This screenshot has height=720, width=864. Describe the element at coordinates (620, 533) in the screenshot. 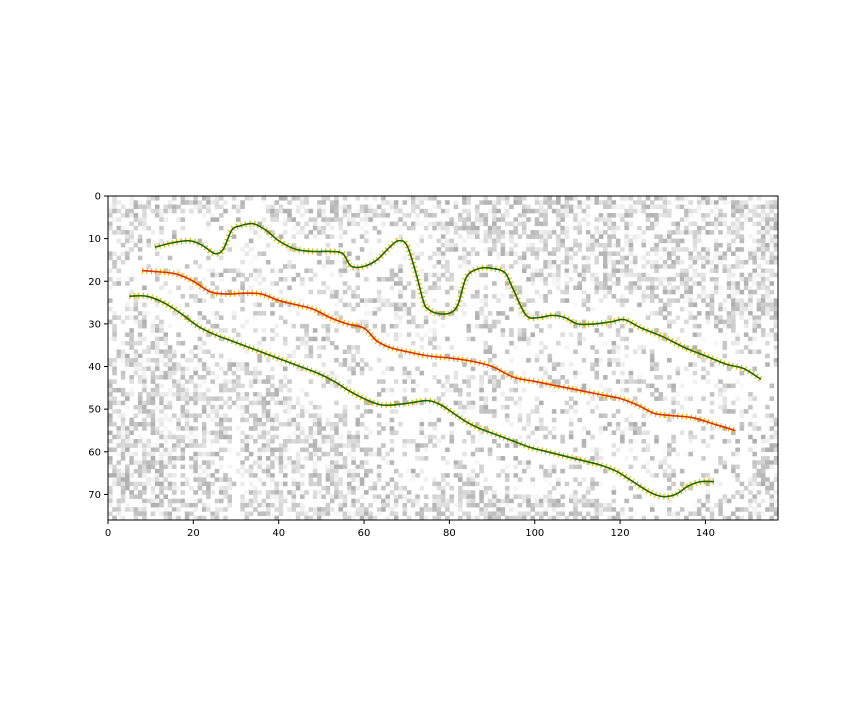

I see `x-tick-label: 120` at that location.